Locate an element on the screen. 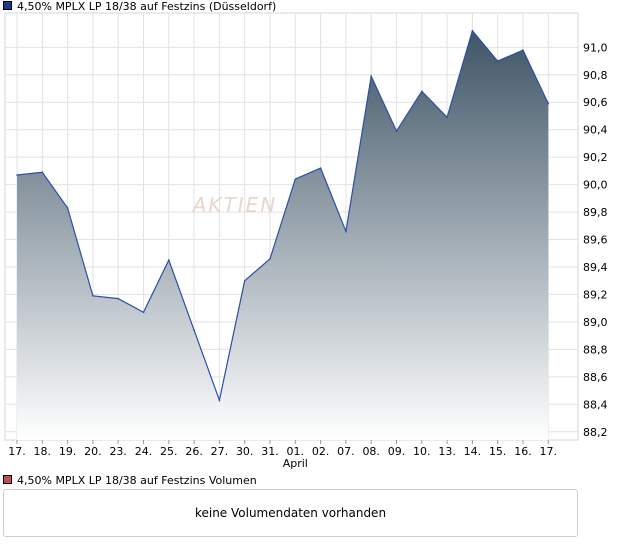  x-tick-label: 01. is located at coordinates (296, 451).